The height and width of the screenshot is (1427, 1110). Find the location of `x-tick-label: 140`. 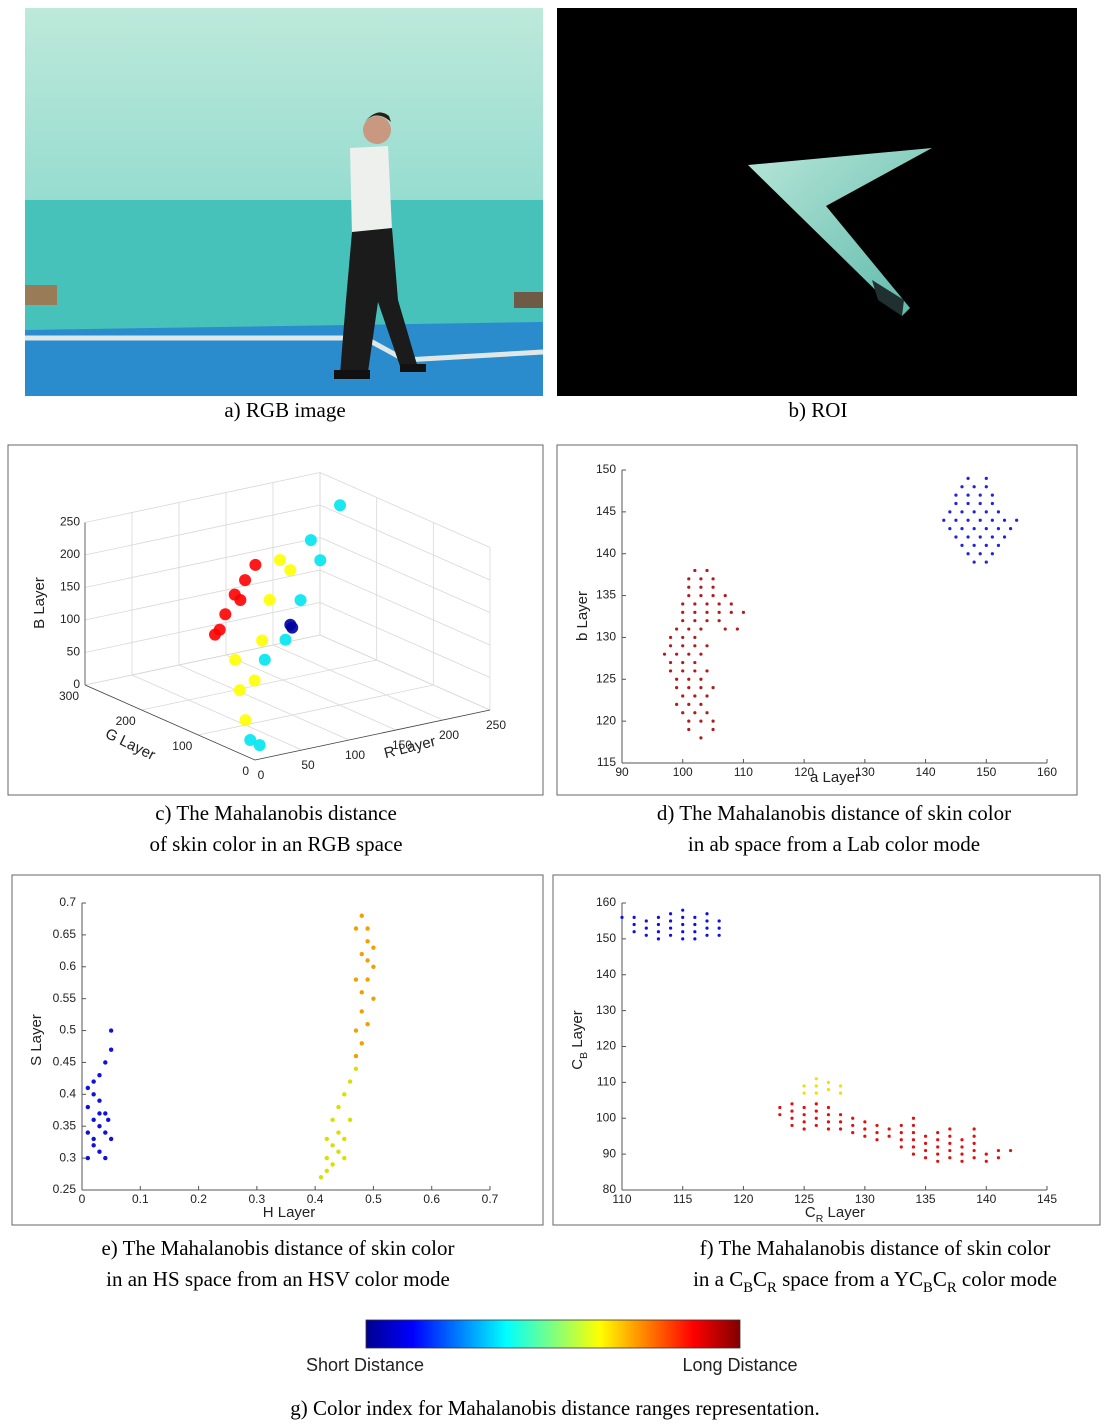

x-tick-label: 140 is located at coordinates (926, 772).